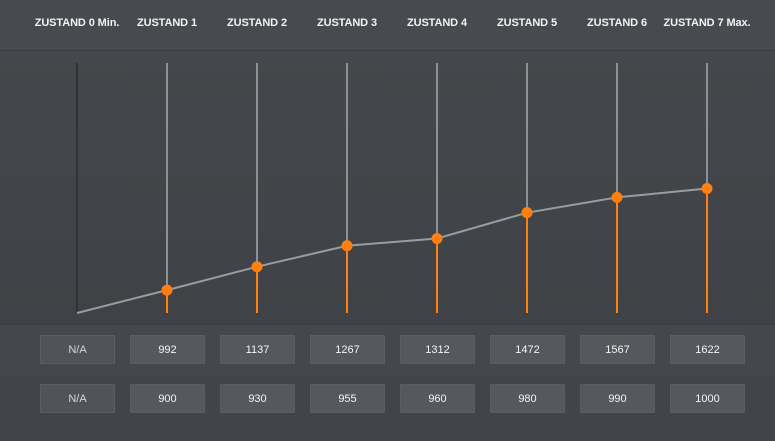 The image size is (775, 441). I want to click on state-label-4: ZUSTAND 4, so click(436, 23).